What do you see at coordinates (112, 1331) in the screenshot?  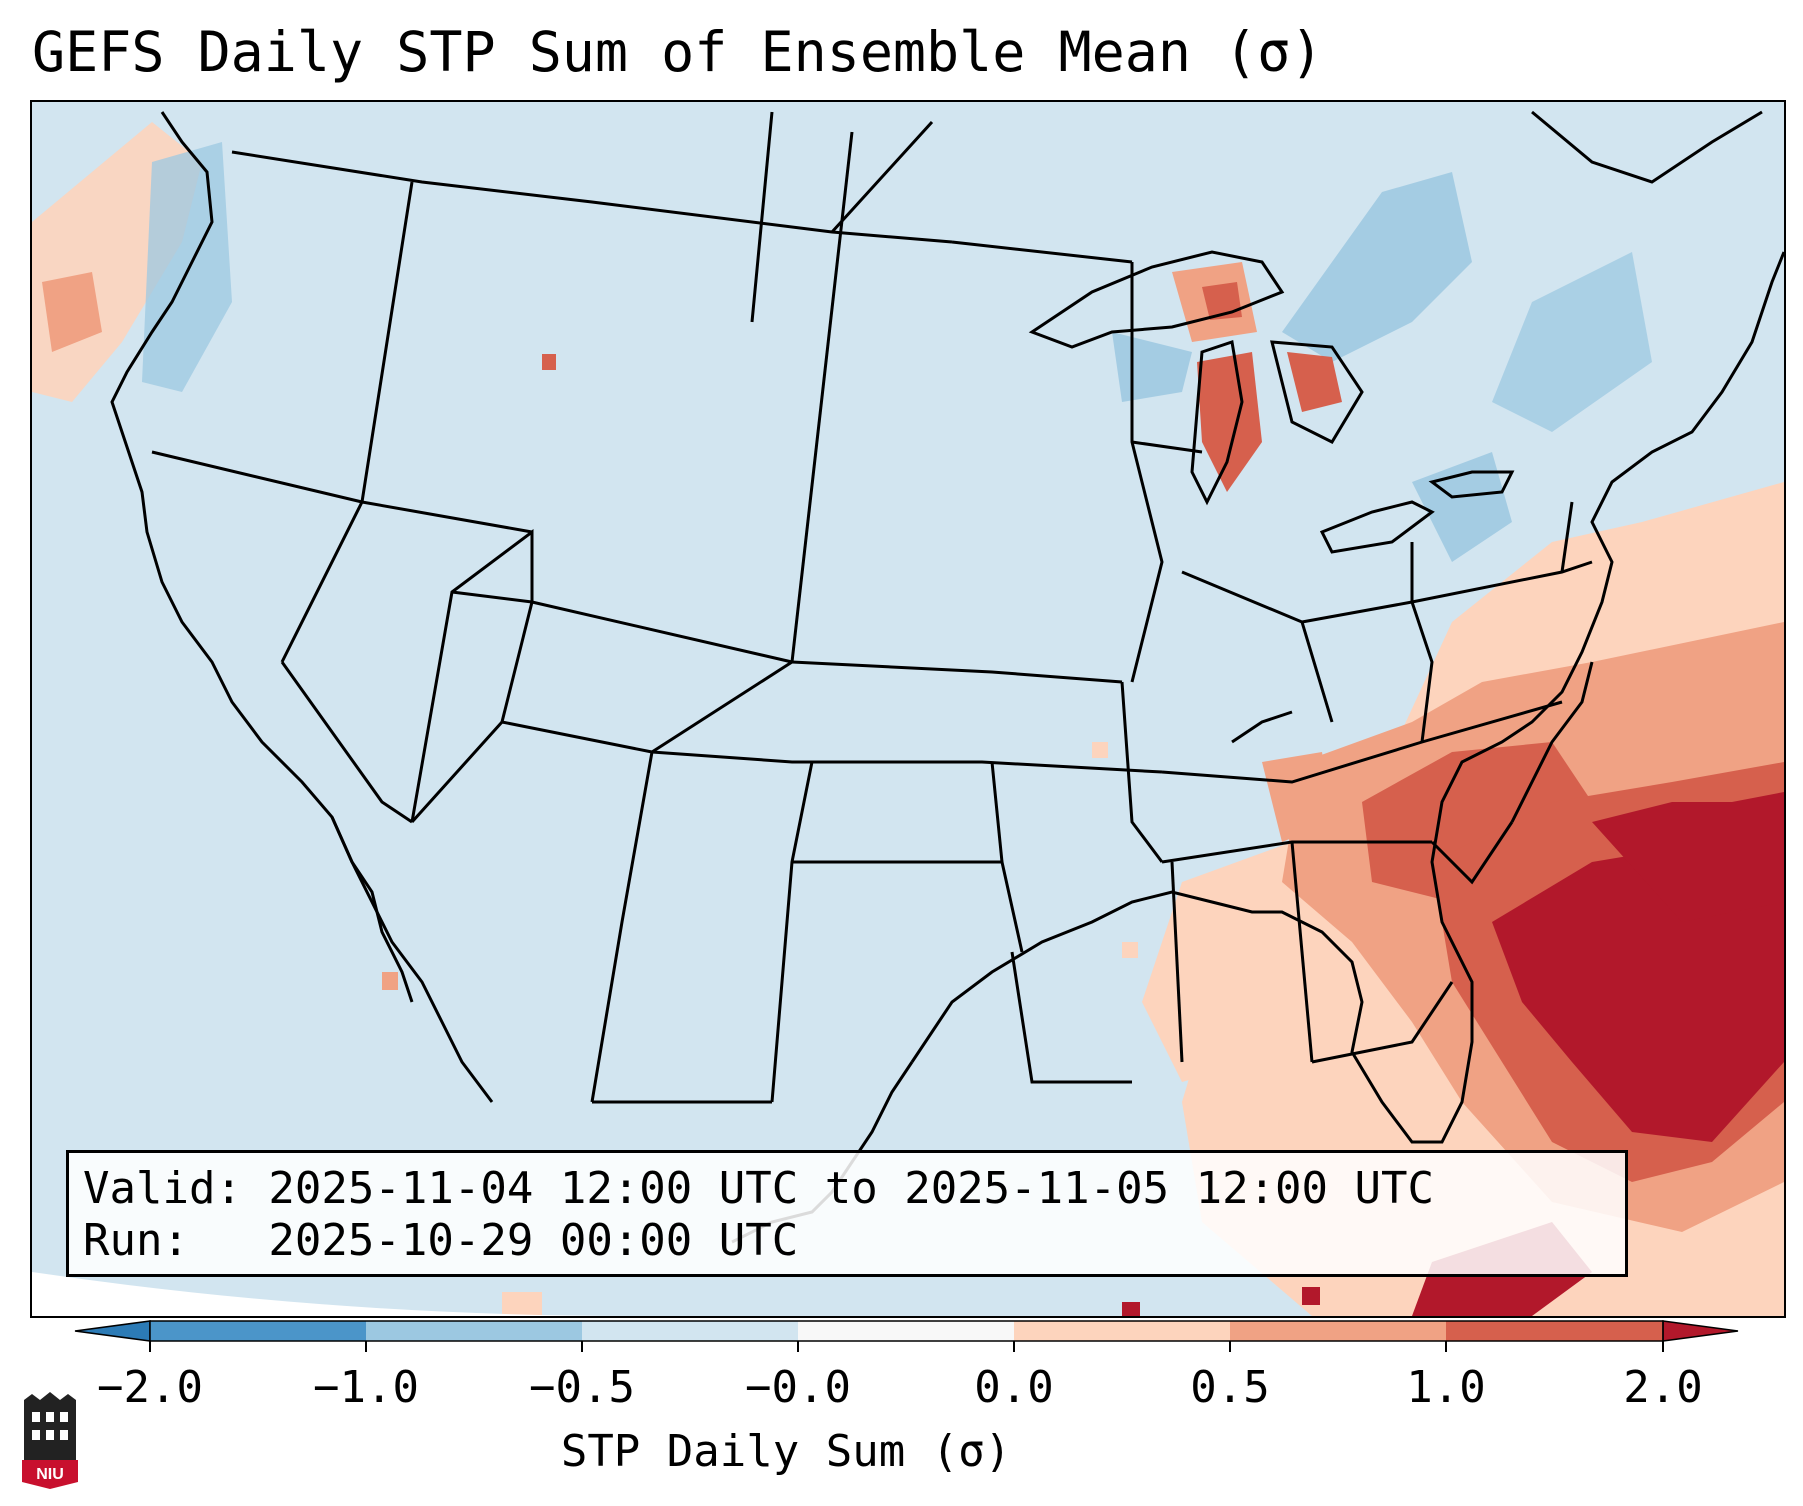 I see `colorbar-extend-min` at bounding box center [112, 1331].